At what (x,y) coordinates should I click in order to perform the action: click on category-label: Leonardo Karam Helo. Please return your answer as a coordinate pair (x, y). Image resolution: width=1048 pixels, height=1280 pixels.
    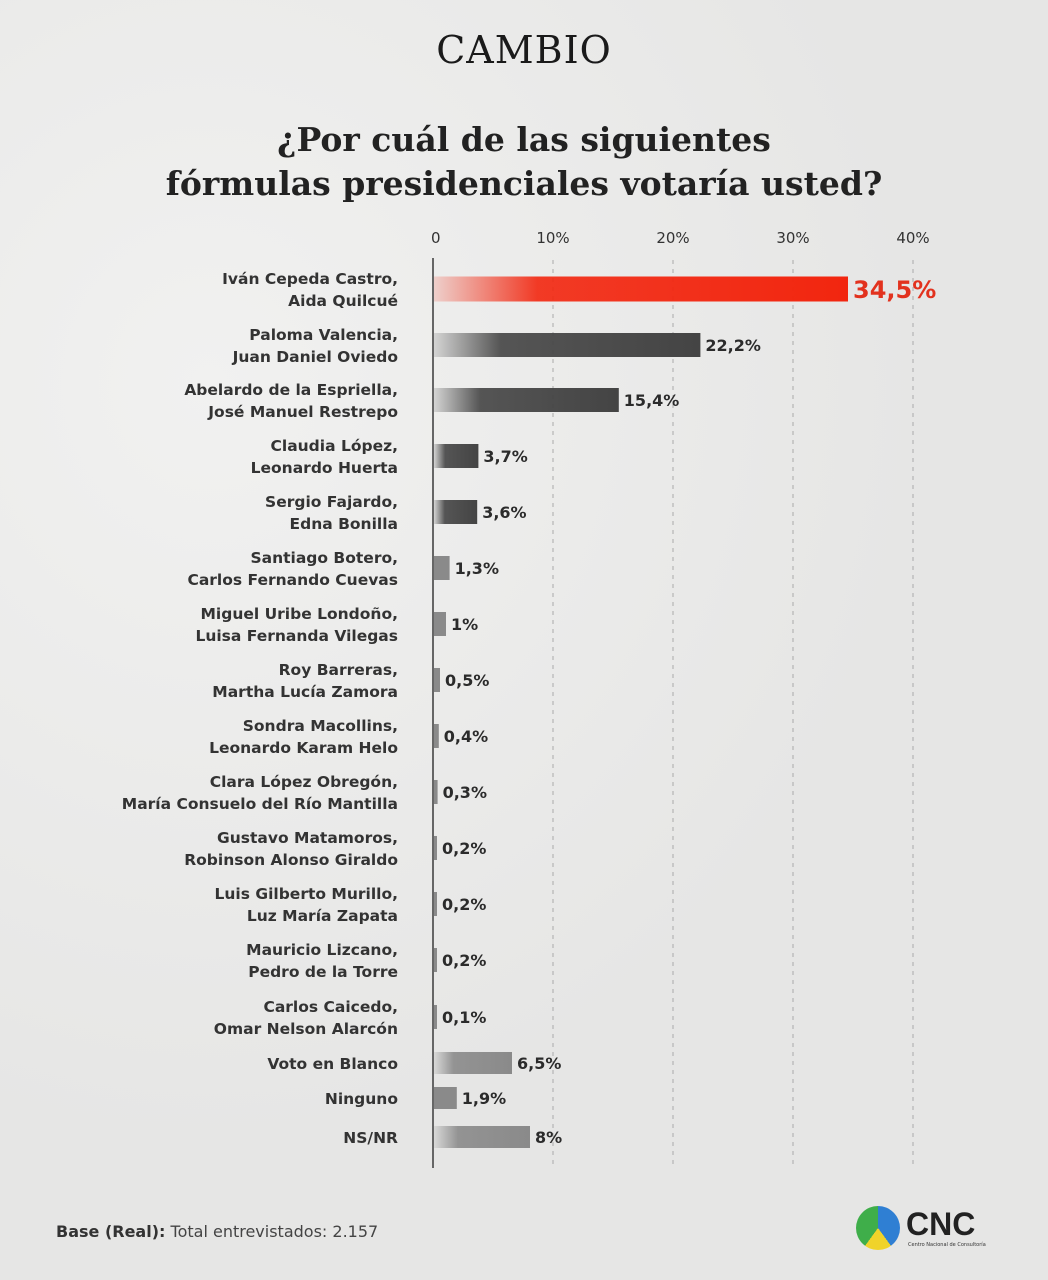
    Looking at the image, I should click on (303, 748).